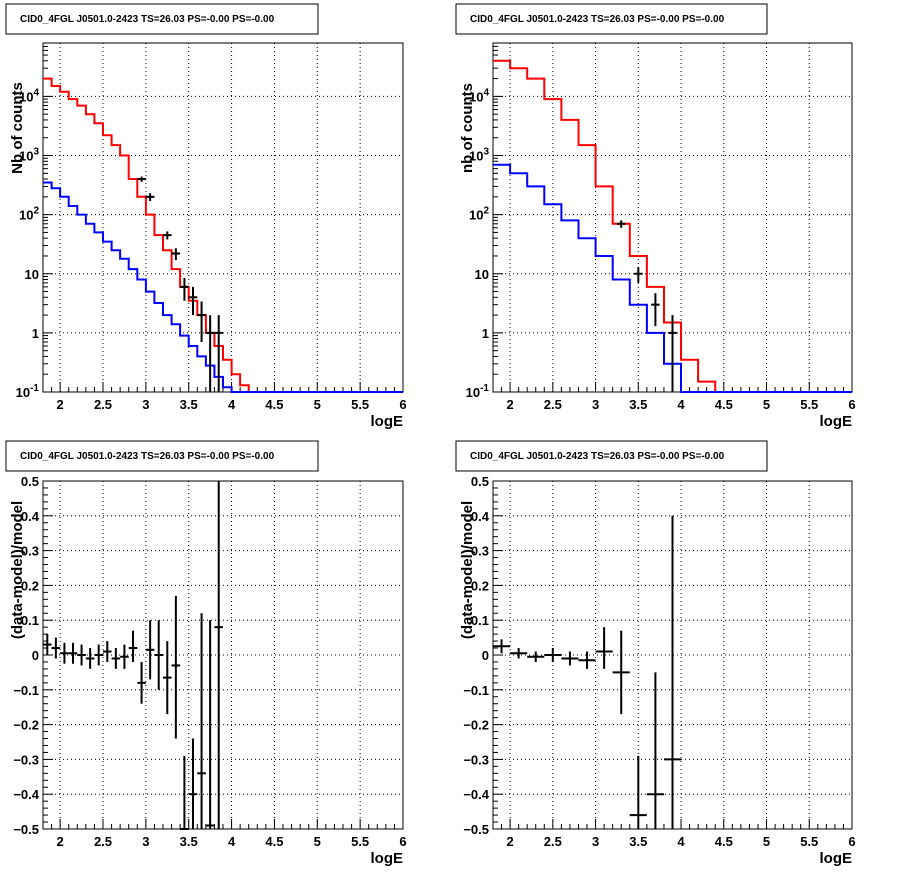  I want to click on series-model-total-line, so click(223, 235).